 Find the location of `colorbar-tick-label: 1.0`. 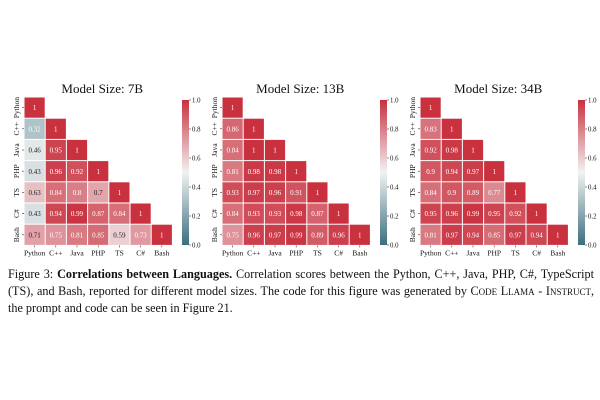

colorbar-tick-label: 1.0 is located at coordinates (394, 100).